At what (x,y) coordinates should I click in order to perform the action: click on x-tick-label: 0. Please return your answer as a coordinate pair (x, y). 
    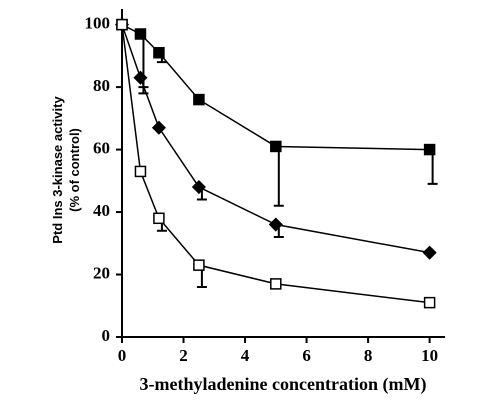
    Looking at the image, I should click on (122, 355).